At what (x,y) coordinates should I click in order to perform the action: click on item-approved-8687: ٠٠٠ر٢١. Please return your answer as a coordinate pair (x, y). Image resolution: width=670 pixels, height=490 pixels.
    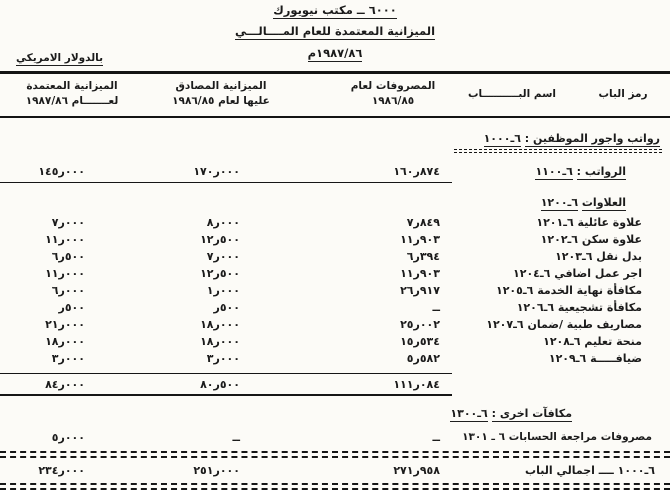
    Looking at the image, I should click on (65, 324).